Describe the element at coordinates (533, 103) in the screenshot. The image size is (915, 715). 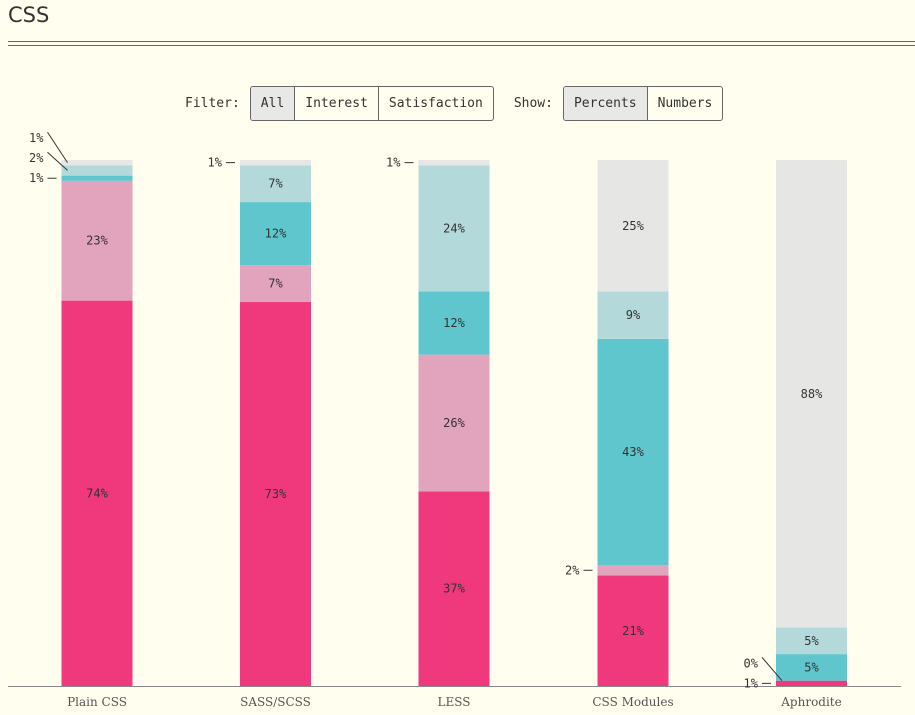
I see `show-label: Show:` at that location.